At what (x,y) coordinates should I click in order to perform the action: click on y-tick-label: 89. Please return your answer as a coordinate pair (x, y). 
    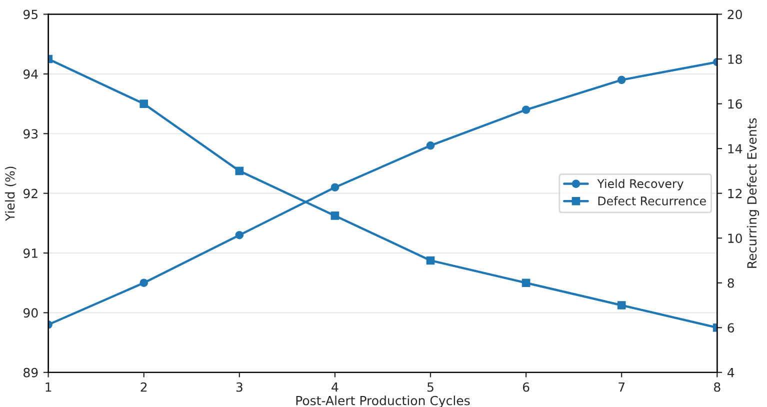
    Looking at the image, I should click on (31, 373).